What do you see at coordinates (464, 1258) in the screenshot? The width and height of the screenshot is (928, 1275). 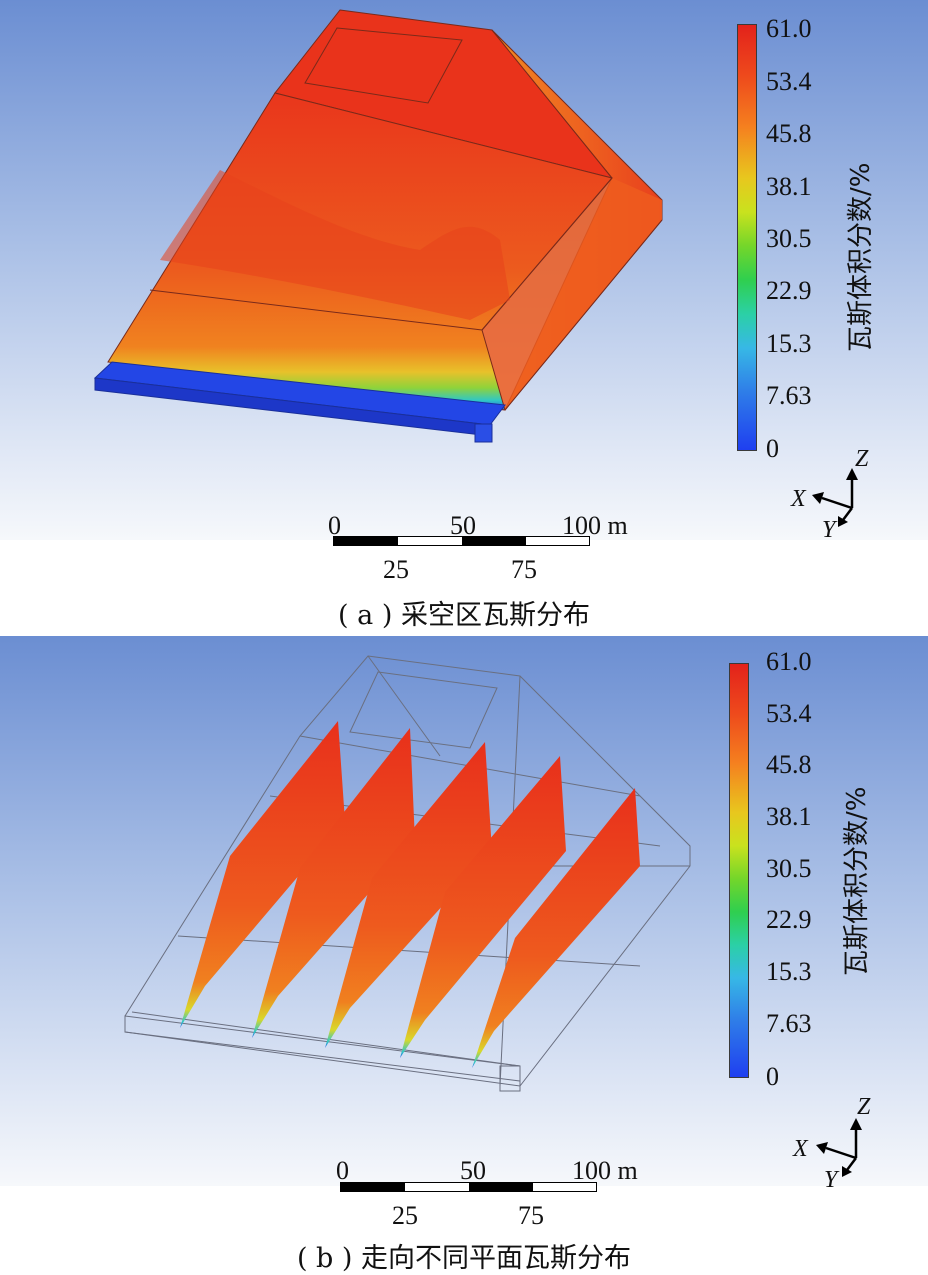 I see `caption-b: ( b ) 走向不同平面瓦斯分布` at bounding box center [464, 1258].